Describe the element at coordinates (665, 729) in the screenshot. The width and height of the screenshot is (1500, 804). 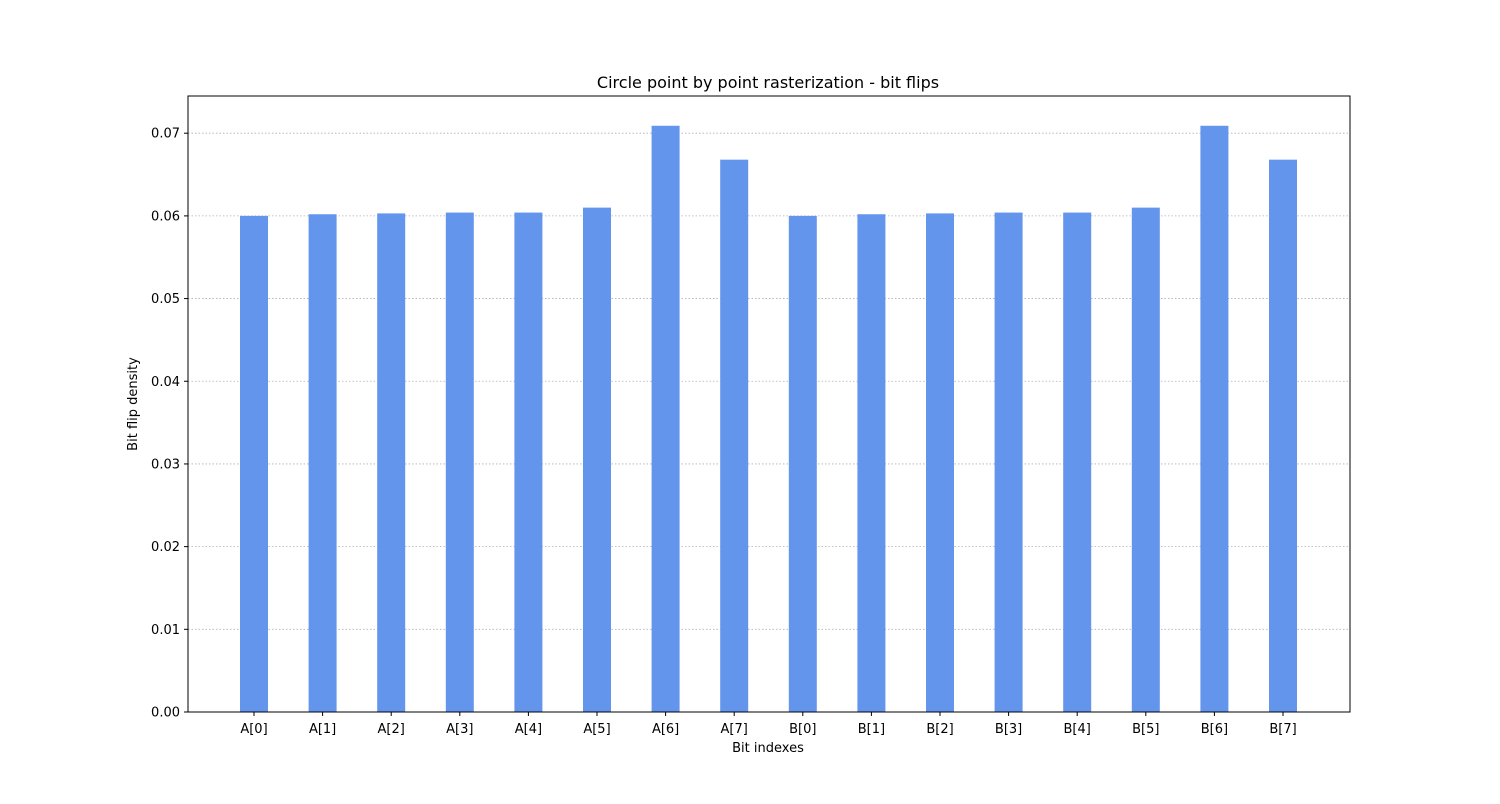
I see `x-tick-label: A[6]` at that location.